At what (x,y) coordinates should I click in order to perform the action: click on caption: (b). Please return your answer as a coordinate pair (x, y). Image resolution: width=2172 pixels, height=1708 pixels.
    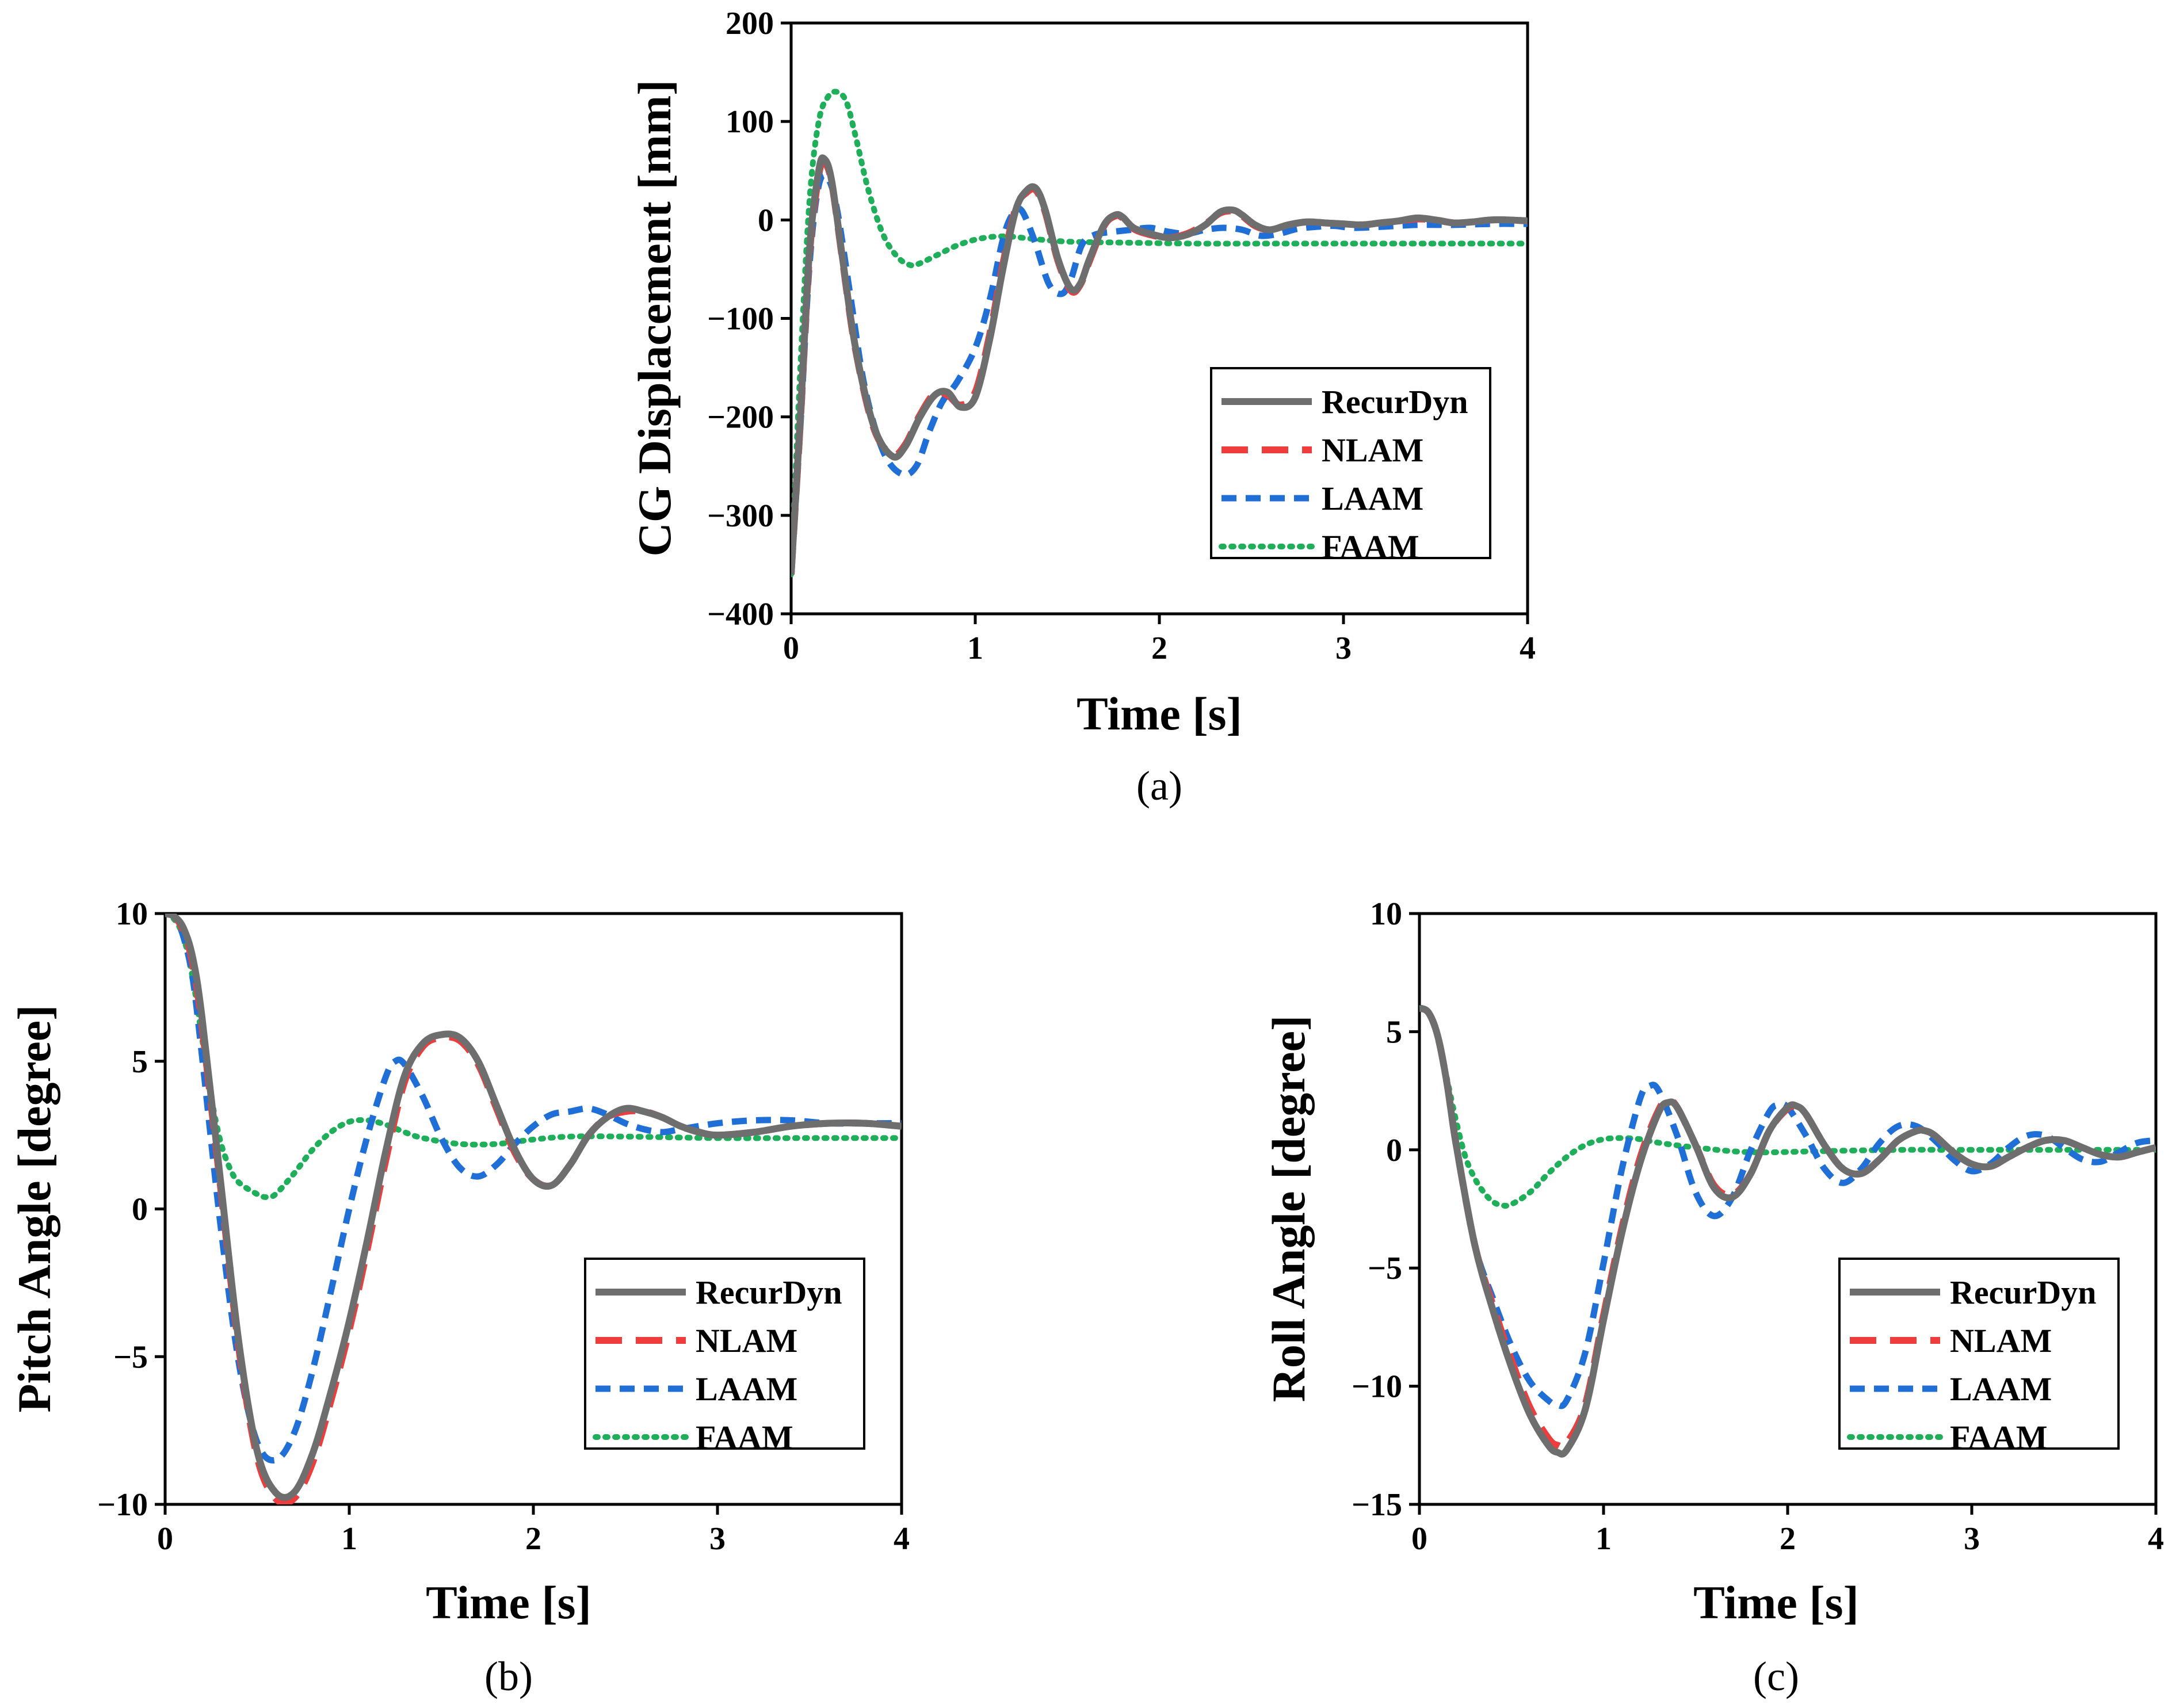
    Looking at the image, I should click on (508, 1676).